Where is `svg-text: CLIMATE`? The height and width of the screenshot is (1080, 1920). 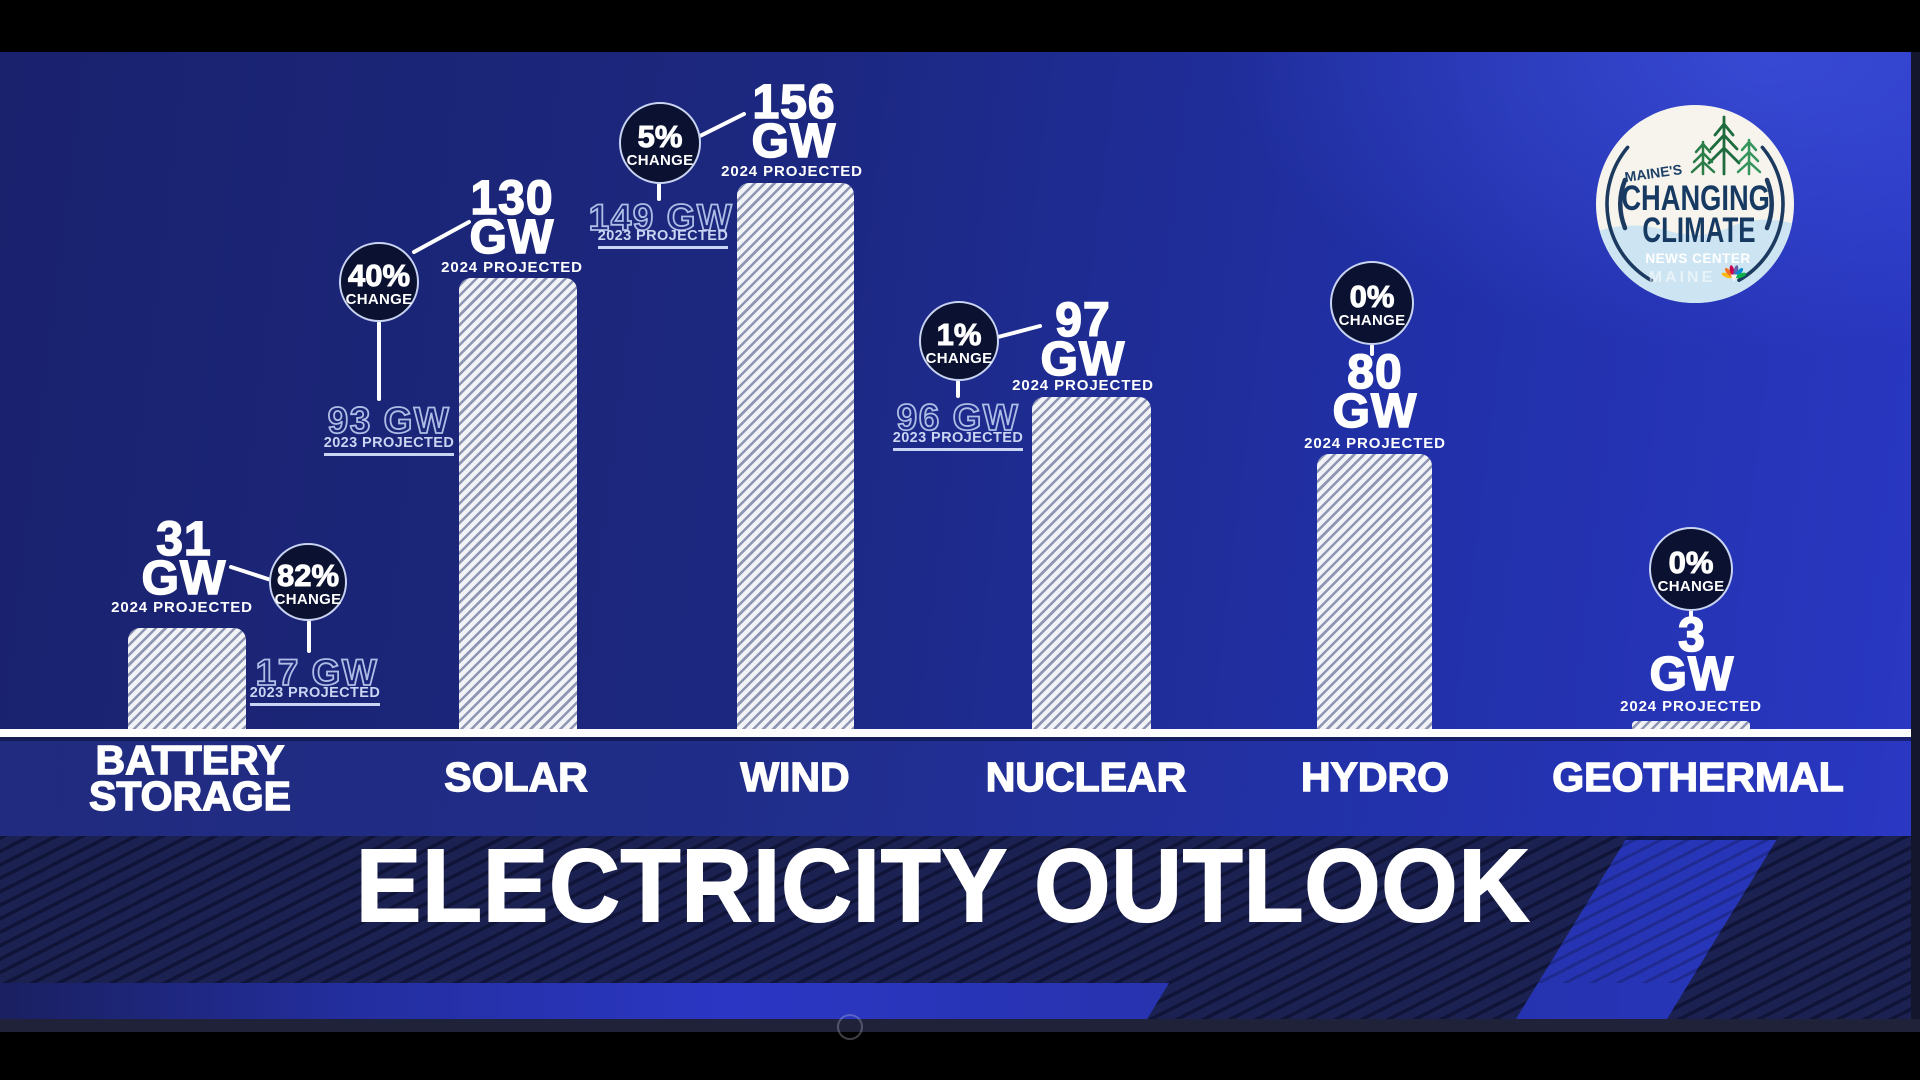
svg-text: CLIMATE is located at coordinates (1698, 230).